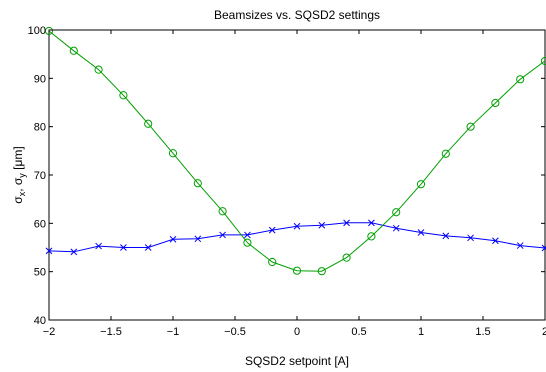 Image resolution: width=546 pixels, height=372 pixels. I want to click on y-tick-label: 90, so click(40, 79).